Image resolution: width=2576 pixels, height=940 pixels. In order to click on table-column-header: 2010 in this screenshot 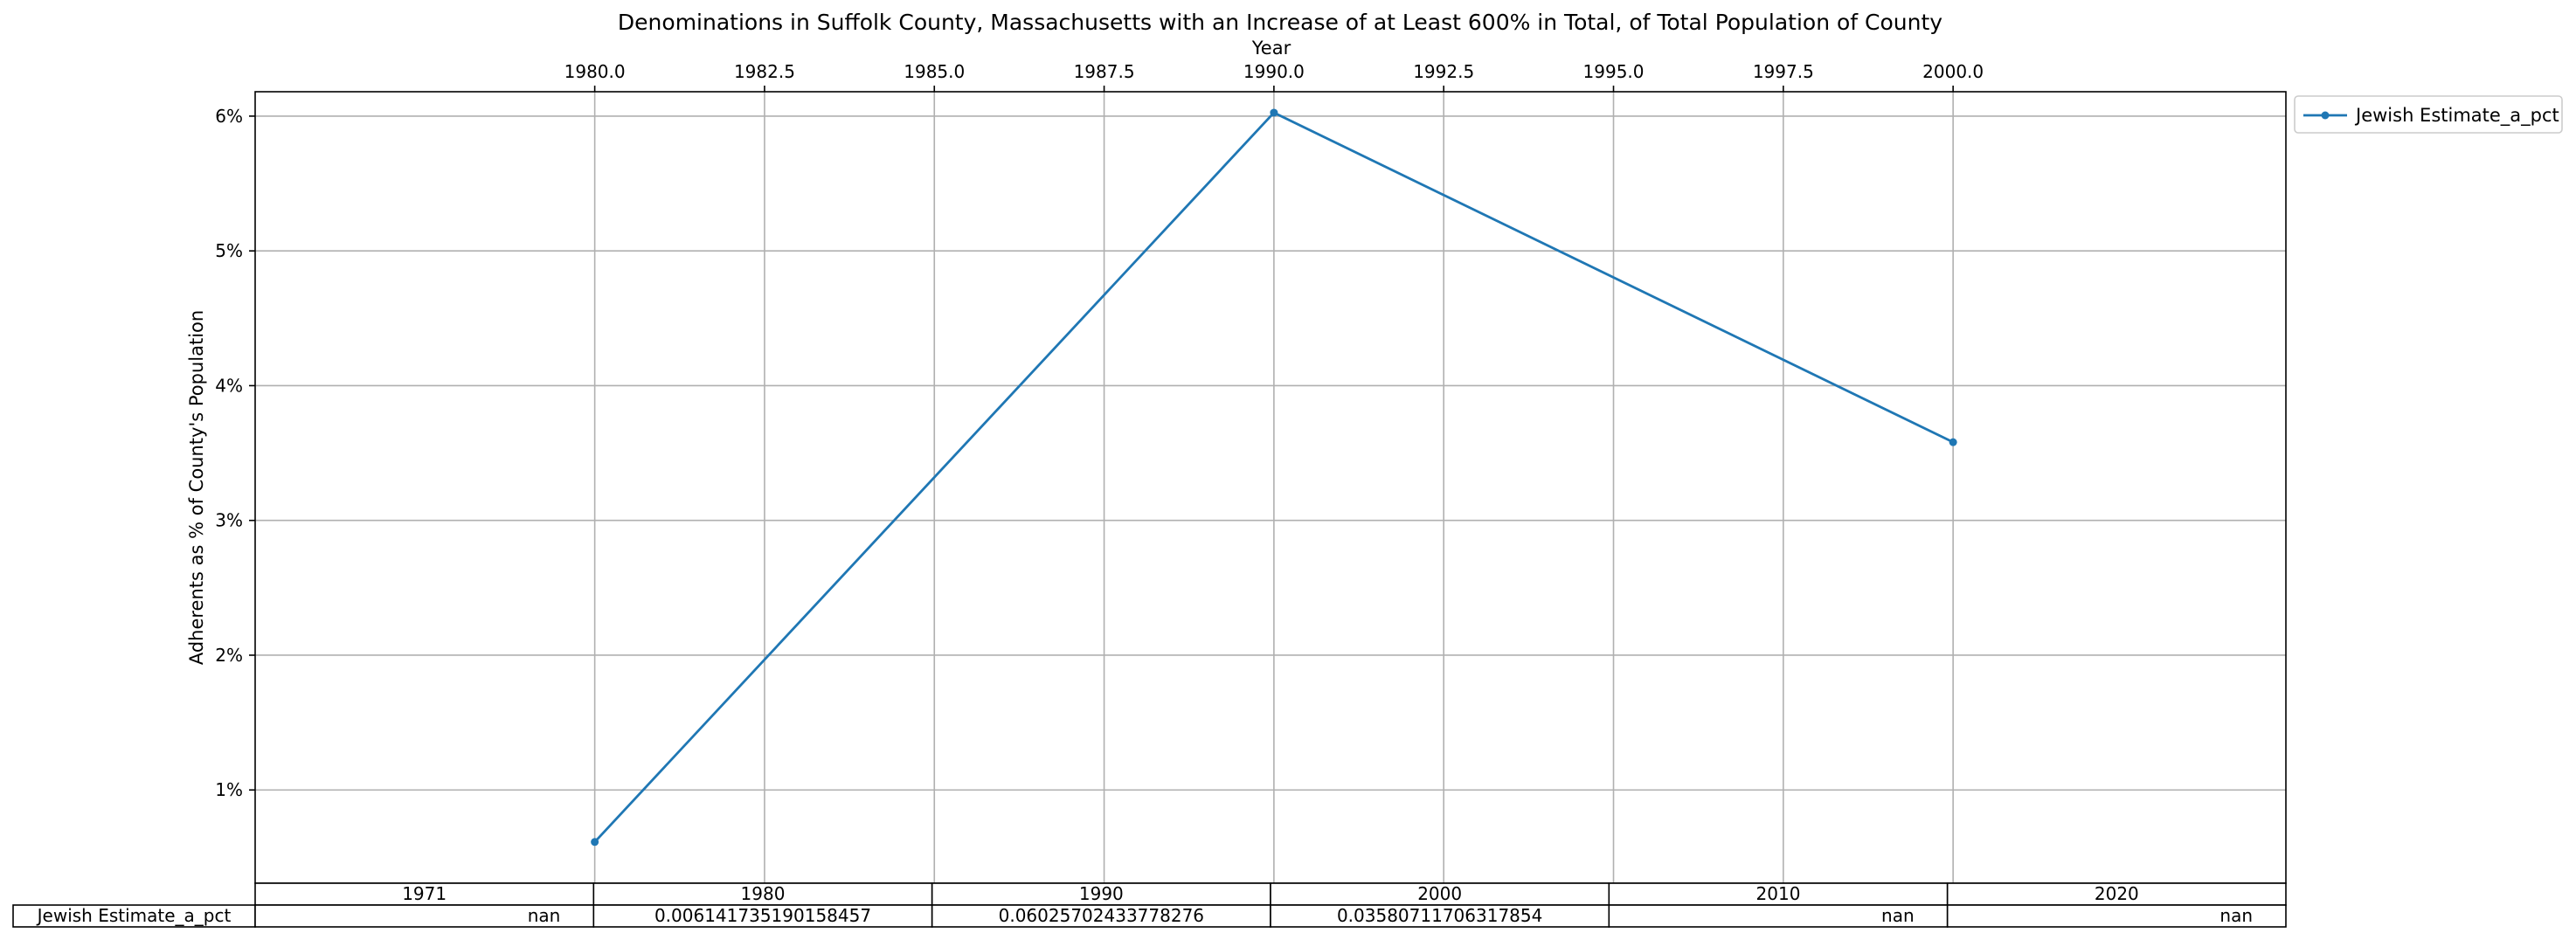, I will do `click(1778, 893)`.